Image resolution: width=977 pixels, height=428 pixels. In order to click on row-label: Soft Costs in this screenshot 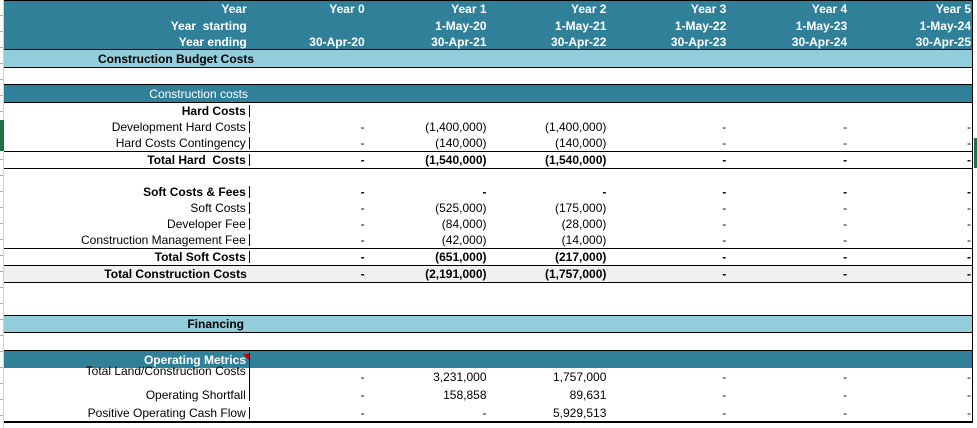, I will do `click(127, 208)`.